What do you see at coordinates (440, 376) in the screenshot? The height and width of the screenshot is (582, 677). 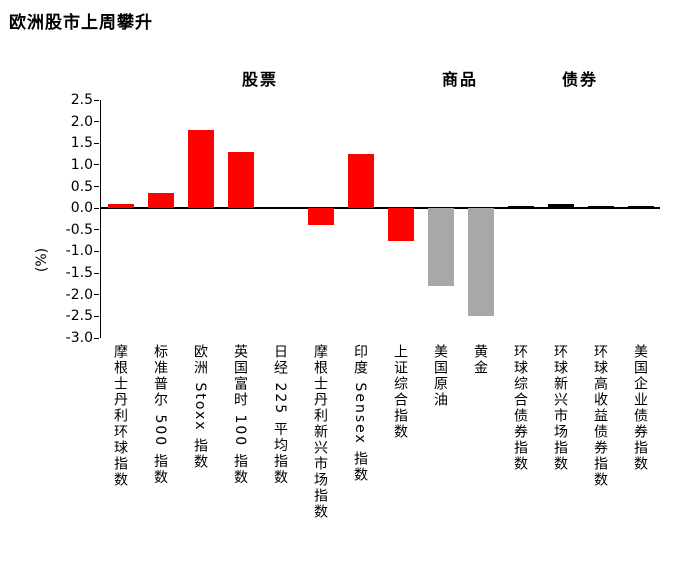 I see `x-category-label: 美国原油` at bounding box center [440, 376].